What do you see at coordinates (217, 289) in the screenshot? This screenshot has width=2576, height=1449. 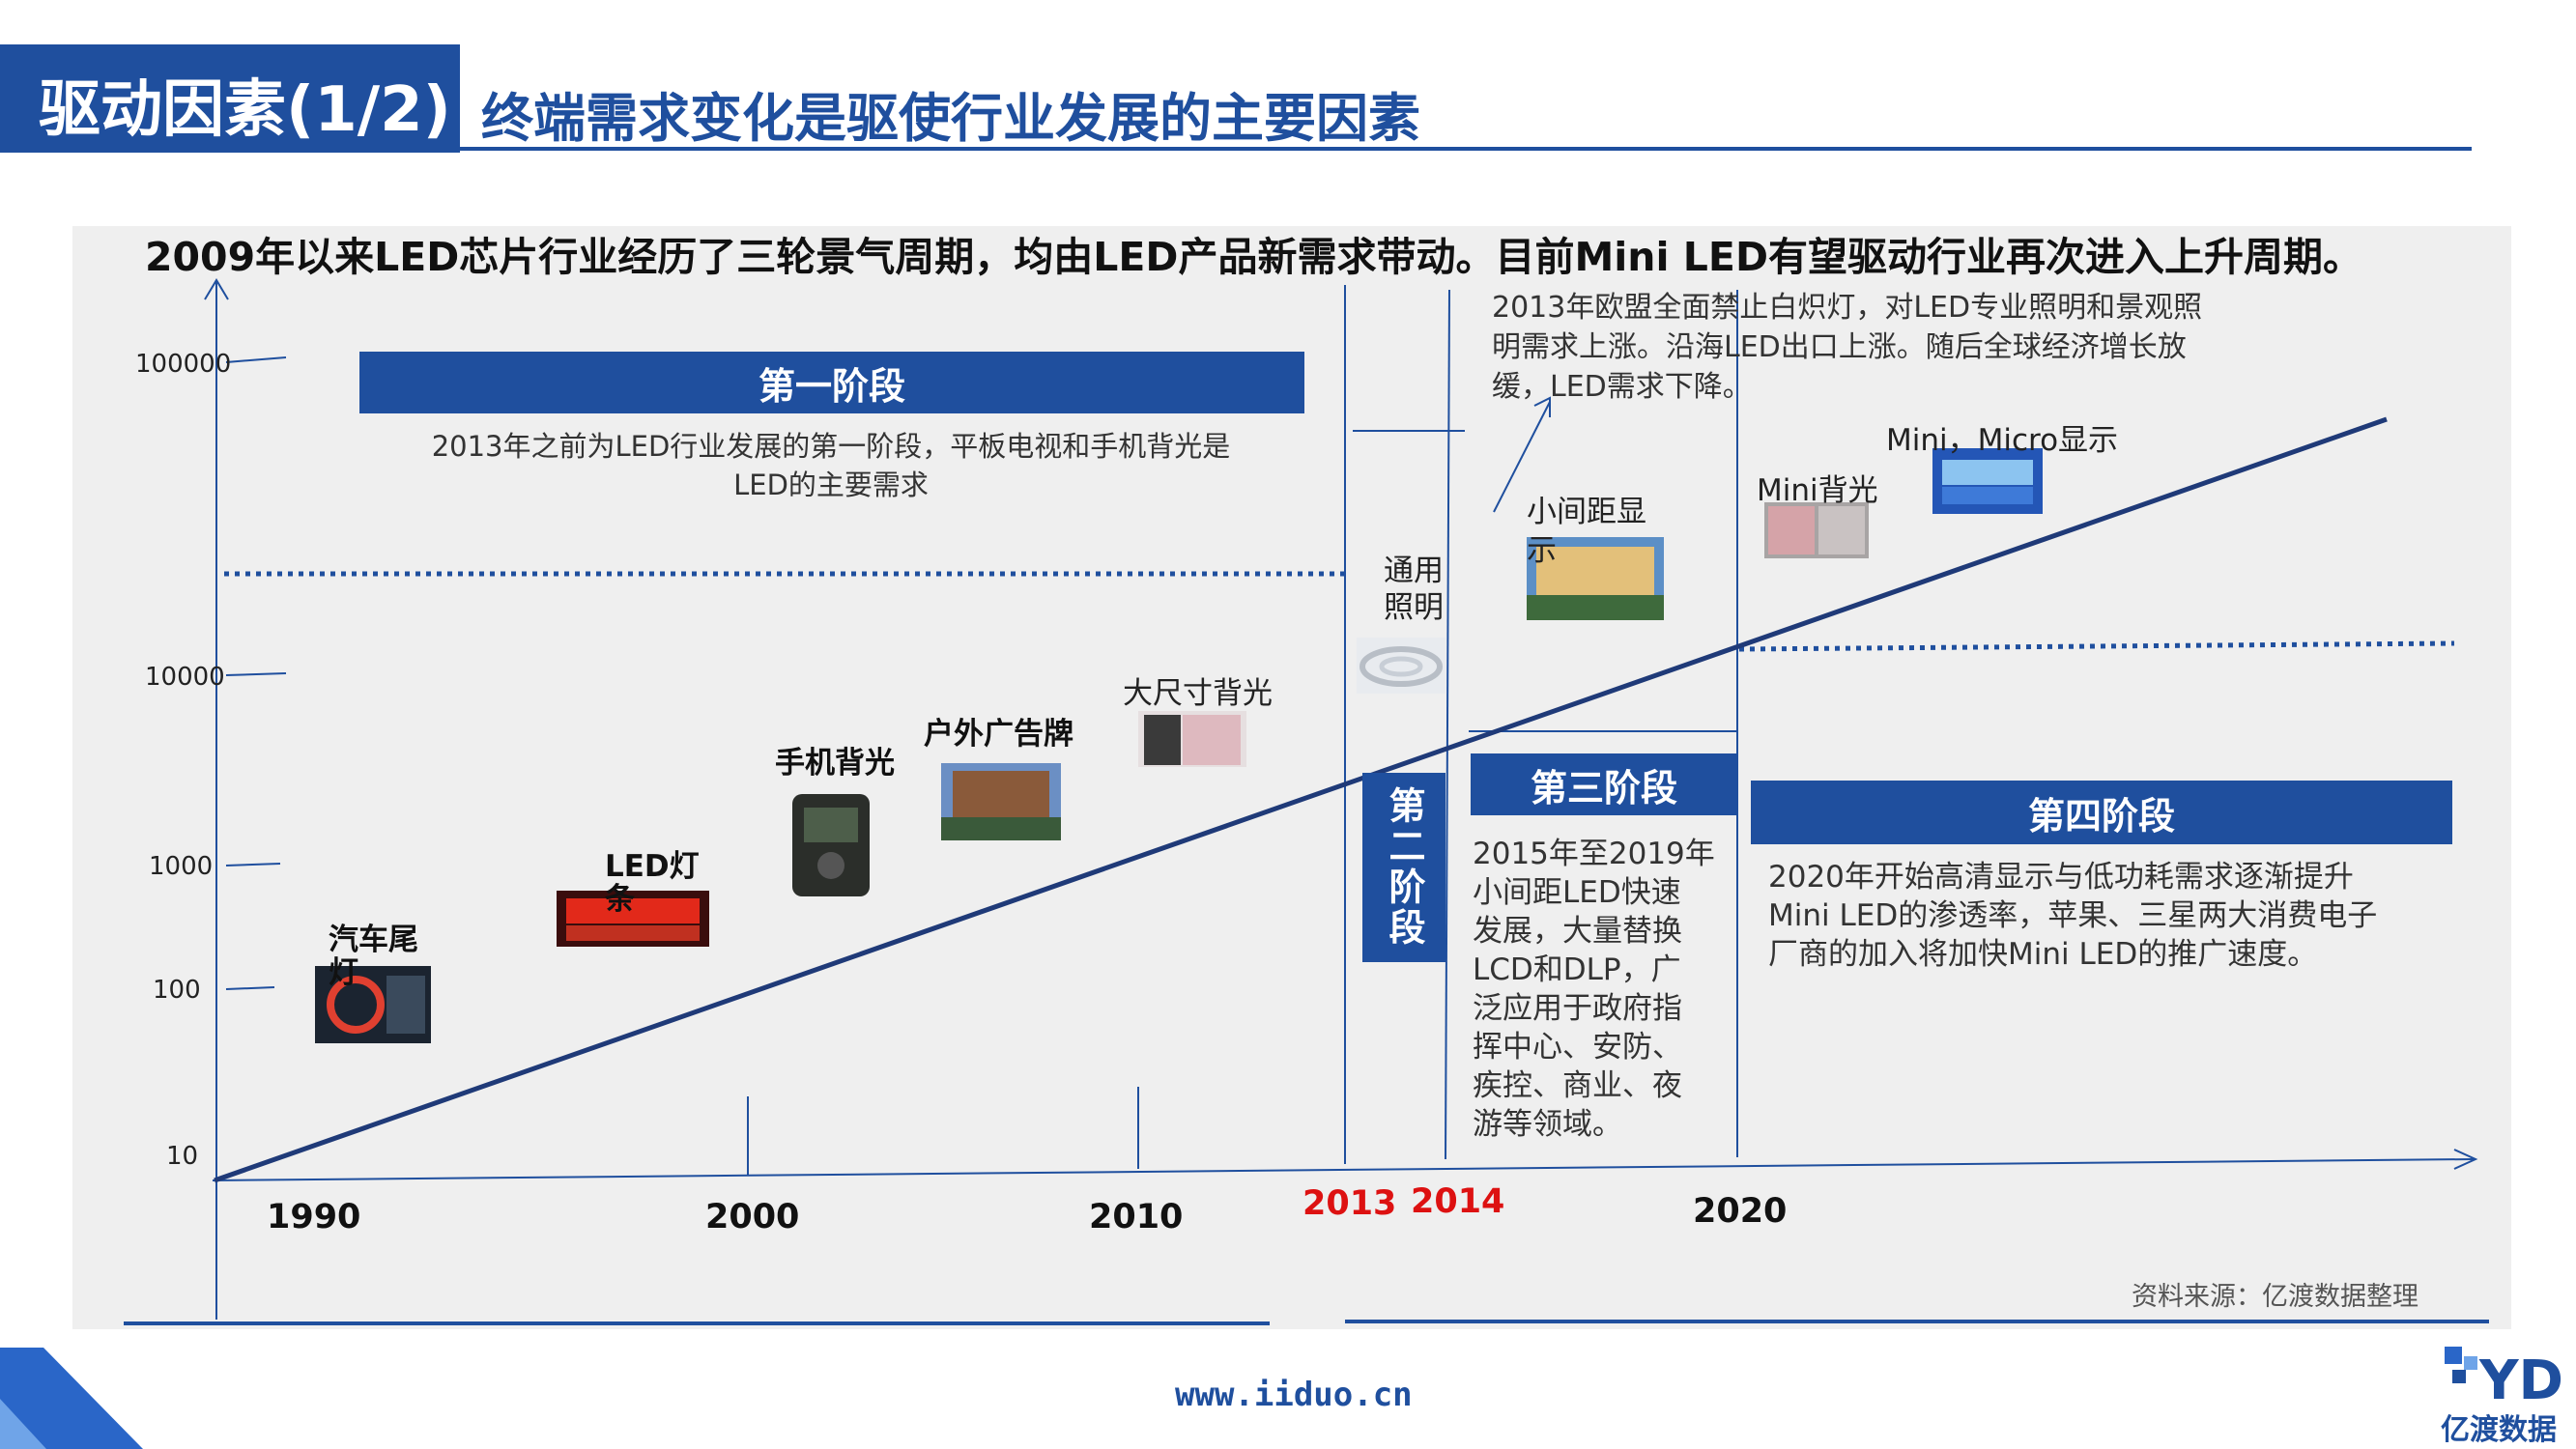 I see `y-axis-arrow` at bounding box center [217, 289].